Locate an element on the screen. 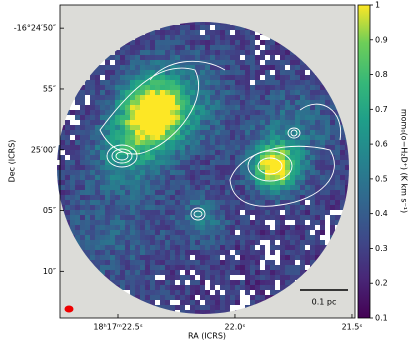  y-tick-label: 05″ is located at coordinates (49, 210).